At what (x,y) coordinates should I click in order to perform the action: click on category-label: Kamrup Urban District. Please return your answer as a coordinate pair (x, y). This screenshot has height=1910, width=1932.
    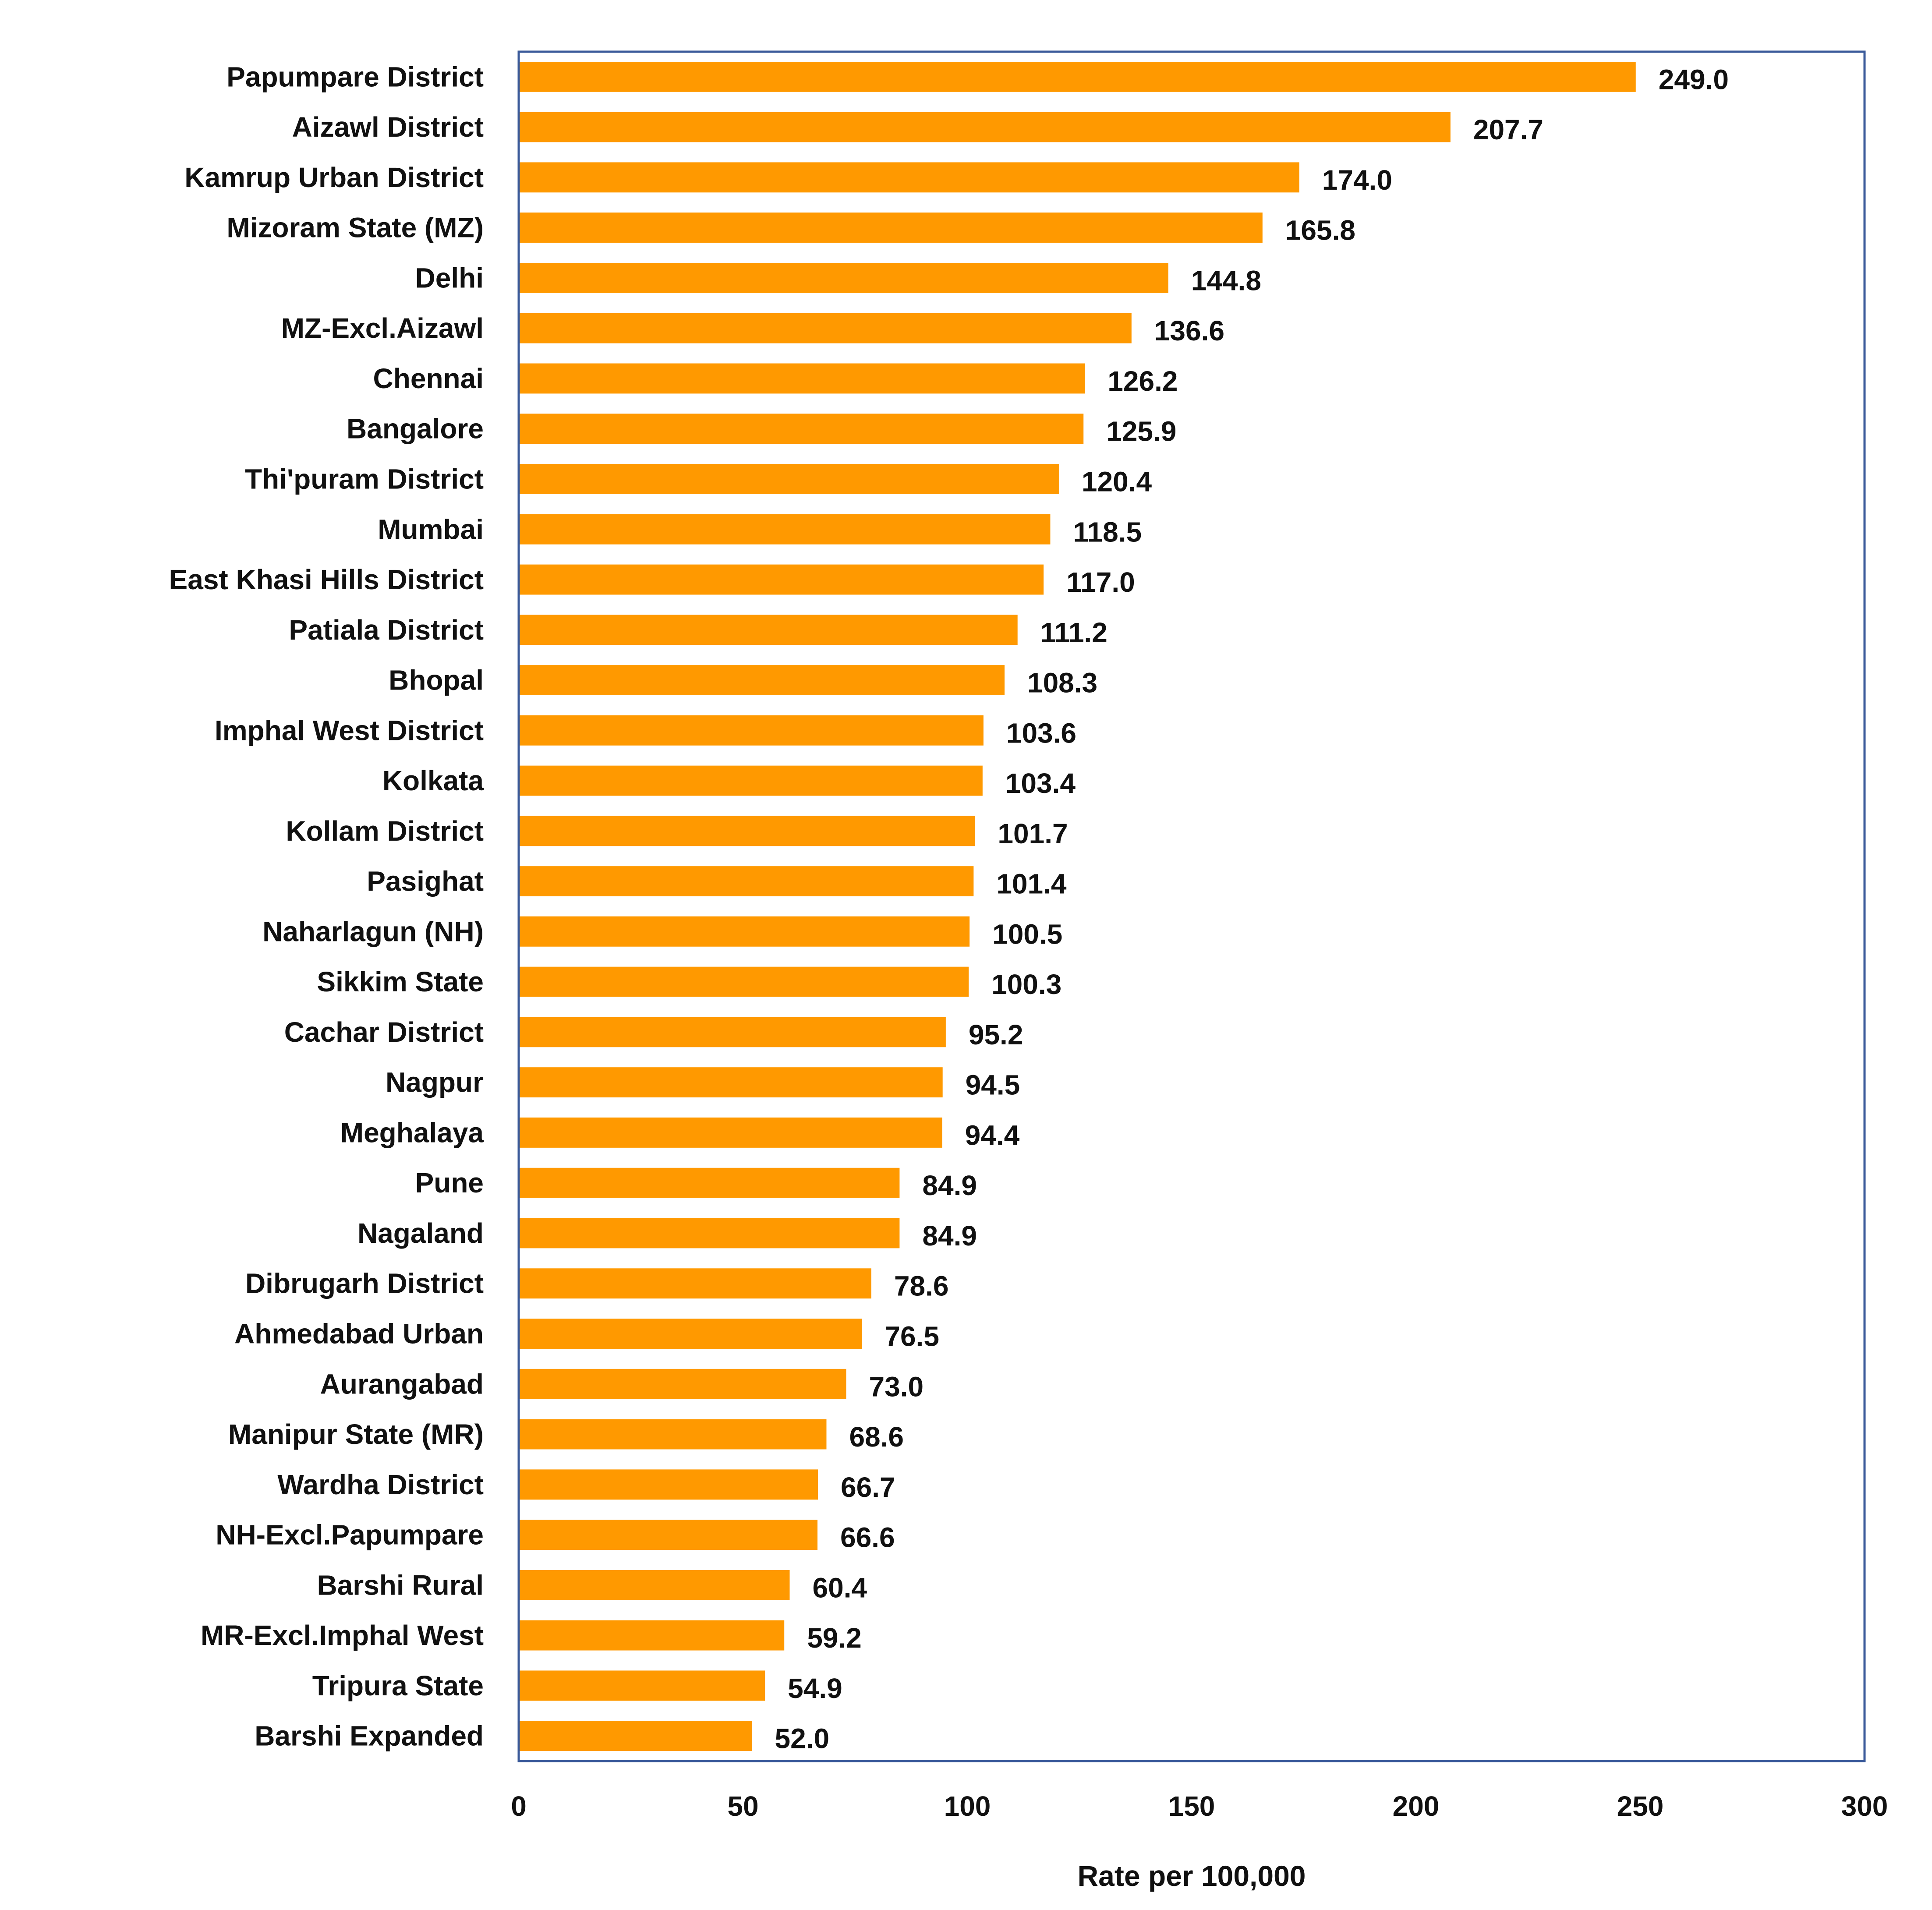
    Looking at the image, I should click on (334, 177).